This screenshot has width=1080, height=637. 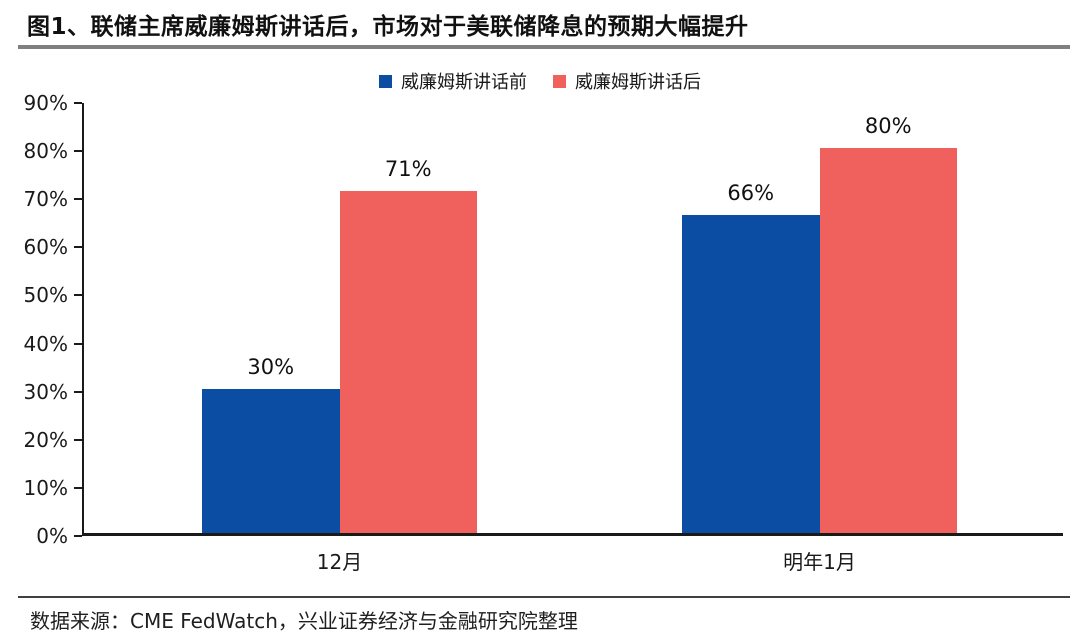 I want to click on x-axis-label-dec: 12月, so click(x=339, y=562).